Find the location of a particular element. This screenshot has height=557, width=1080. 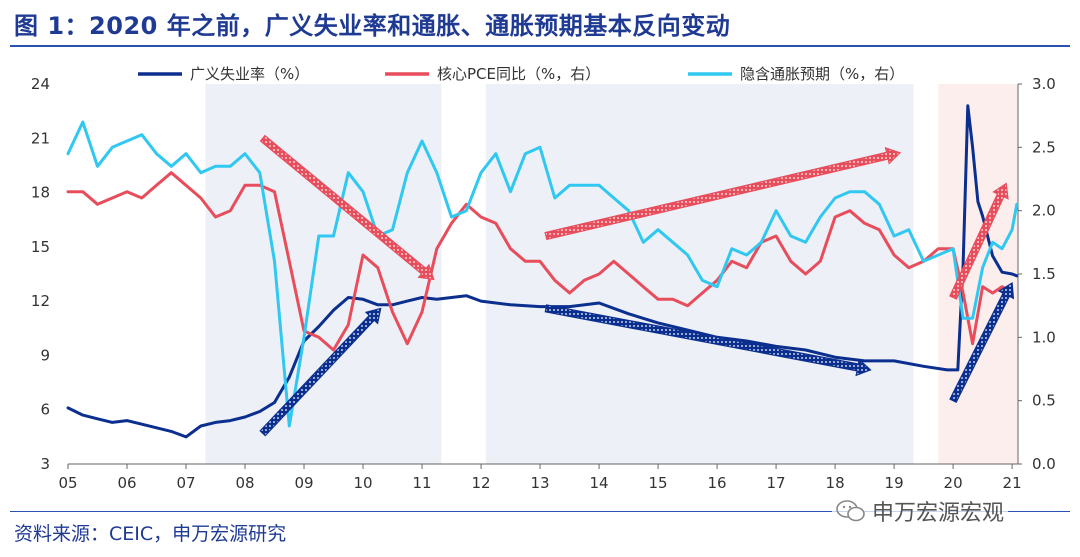

watermark: 申万宏源宏观 is located at coordinates (920, 511).